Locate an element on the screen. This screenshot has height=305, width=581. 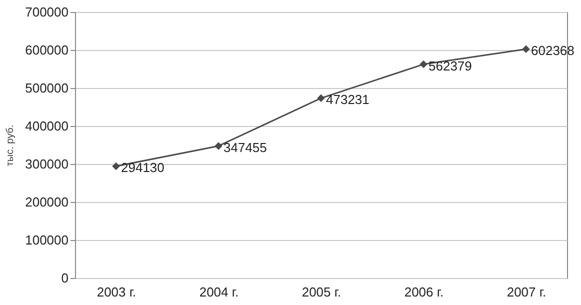
data-label: 602368 is located at coordinates (552, 50).